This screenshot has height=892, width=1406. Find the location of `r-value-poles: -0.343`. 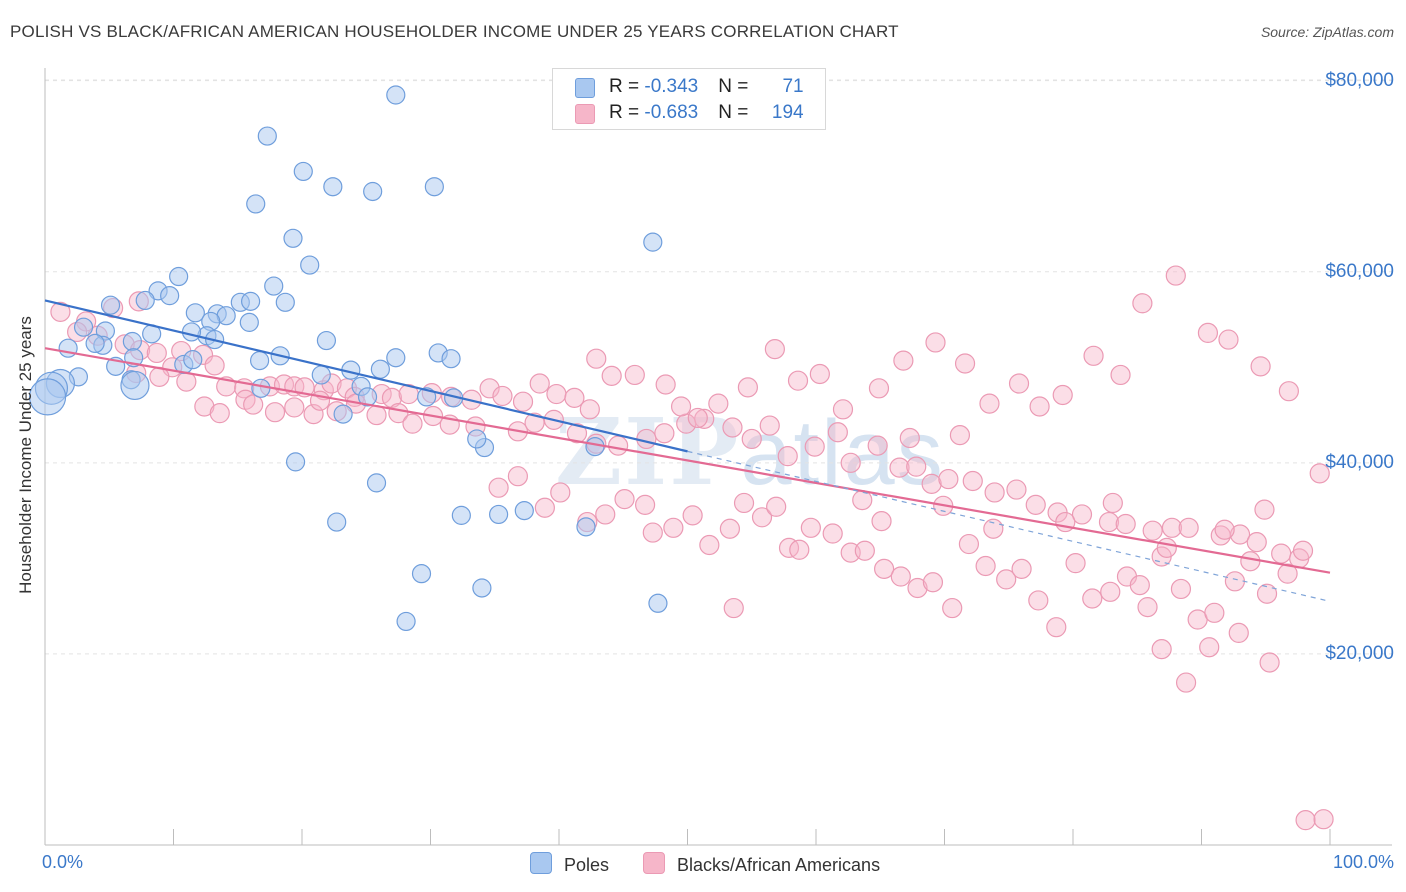

r-value-poles: -0.343 is located at coordinates (671, 86).